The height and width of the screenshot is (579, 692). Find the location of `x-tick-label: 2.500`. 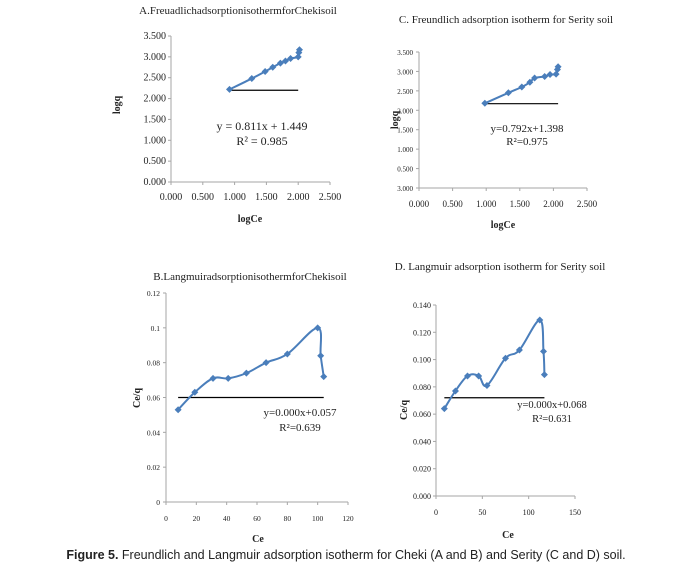

x-tick-label: 2.500 is located at coordinates (587, 204).